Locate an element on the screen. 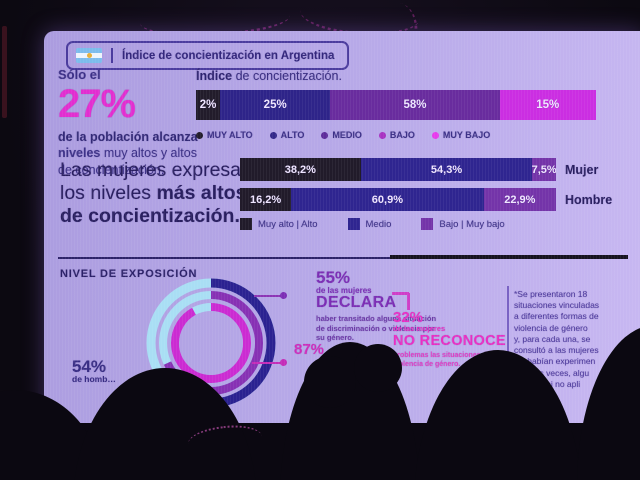 The image size is (640, 480). gender-bar-row: 38,2% 54,3% 7,5% Mujer is located at coordinates (440, 169).